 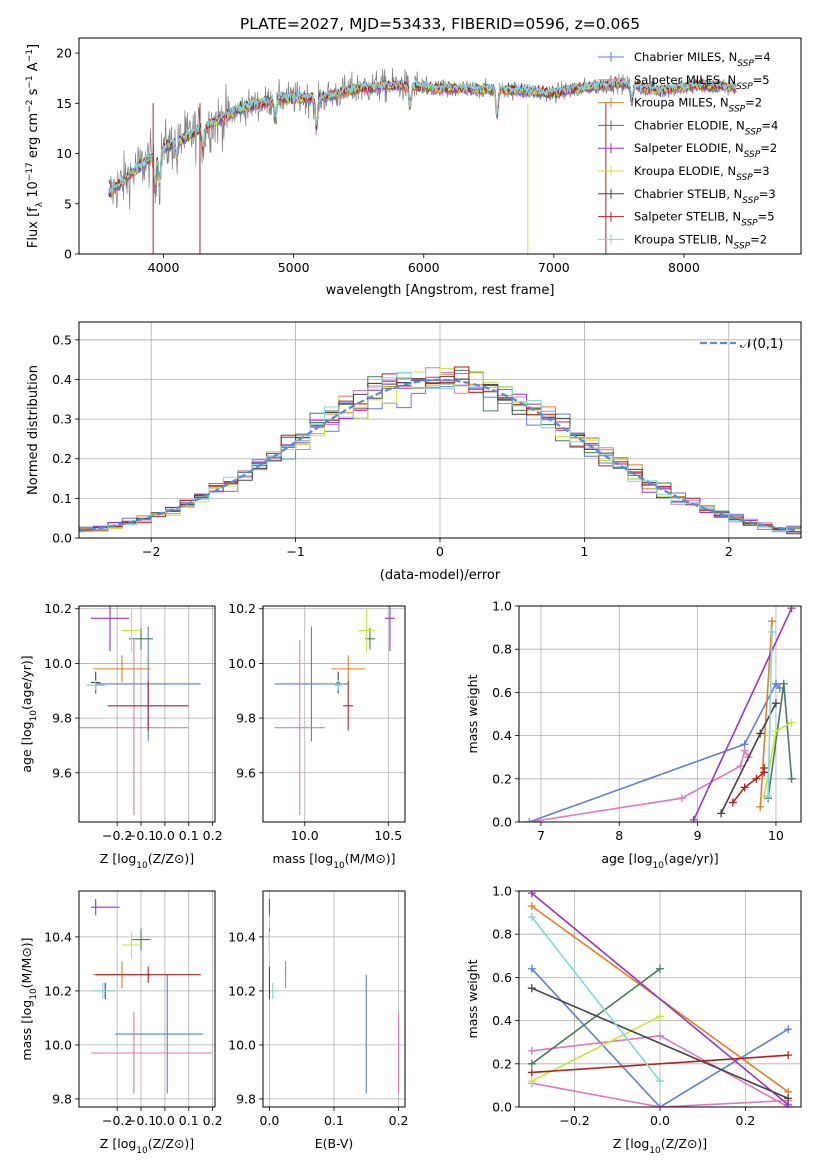 What do you see at coordinates (333, 861) in the screenshot?
I see `mass-age-xlabel: mass [log10(M/M⊙)]` at bounding box center [333, 861].